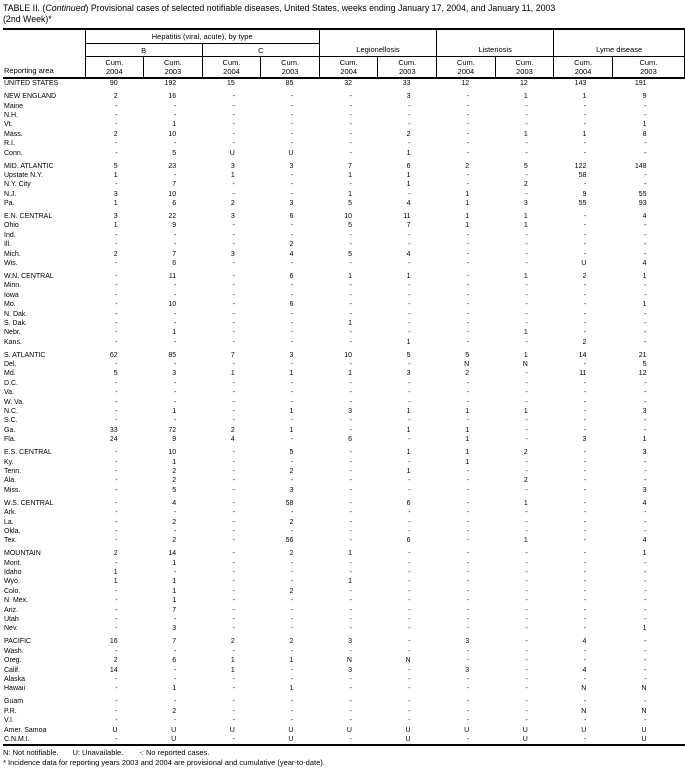 This screenshot has width=685, height=779. Describe the element at coordinates (11, 226) in the screenshot. I see `row-label: Ohio` at that location.